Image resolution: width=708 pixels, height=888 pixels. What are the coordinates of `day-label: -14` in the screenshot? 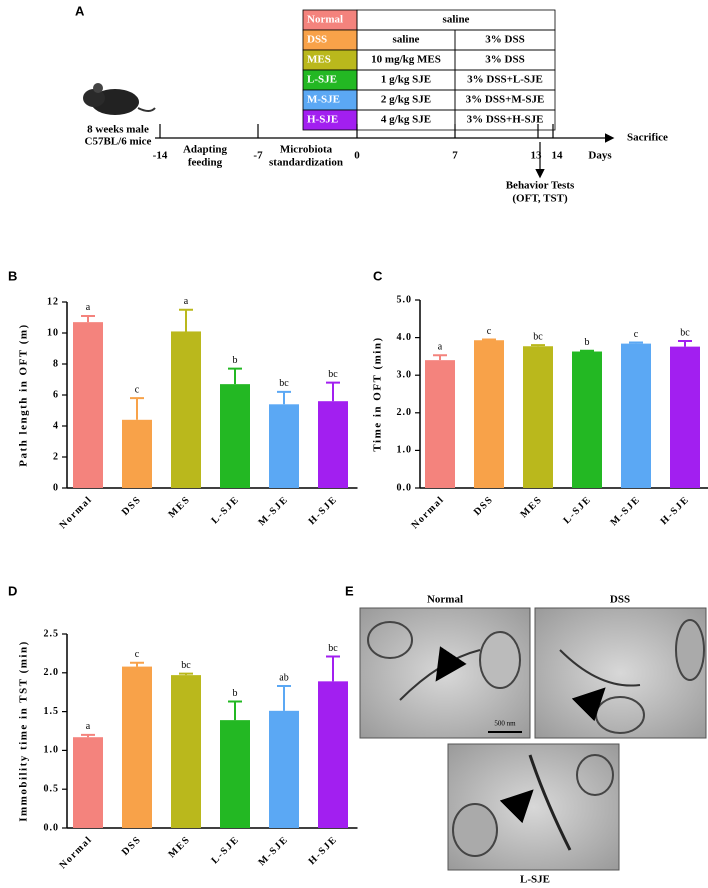 It's located at (160, 156).